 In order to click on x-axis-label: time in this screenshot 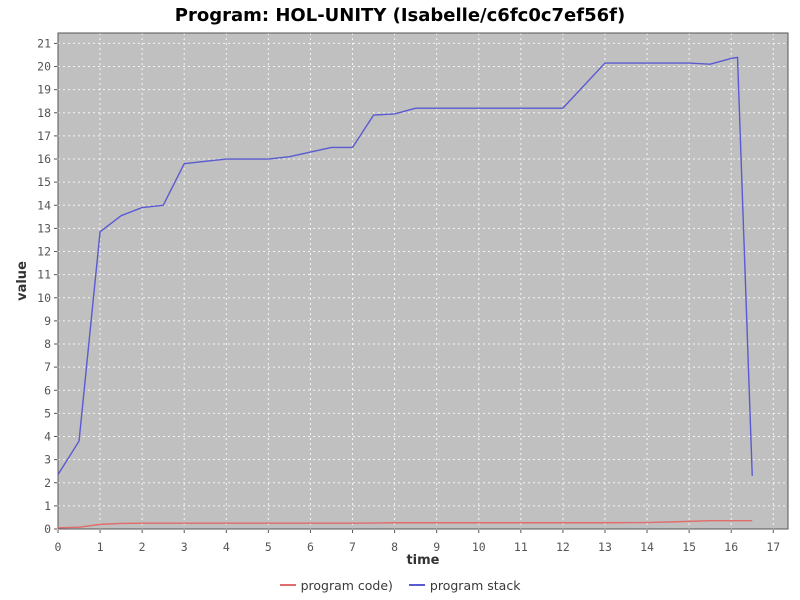, I will do `click(423, 560)`.